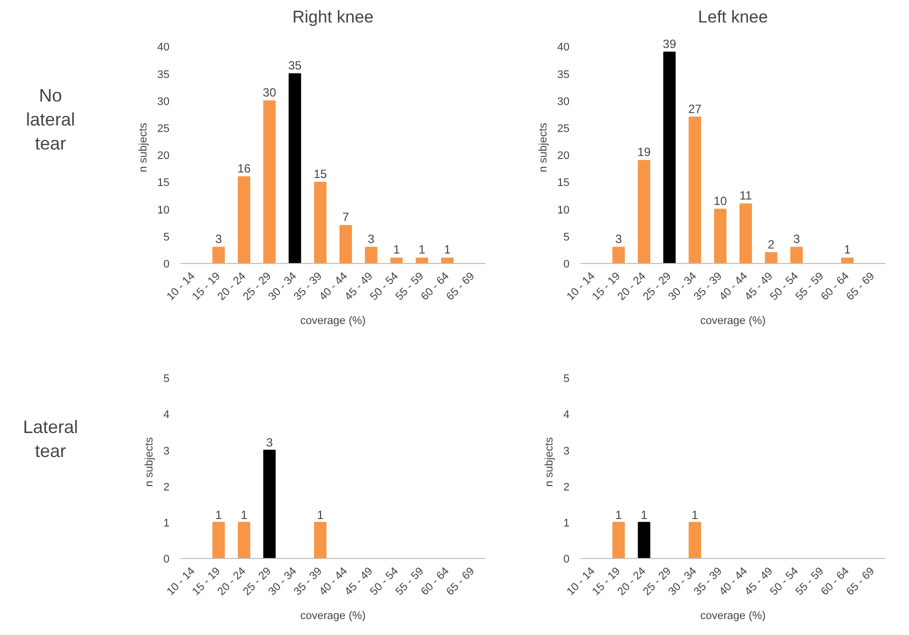  I want to click on data-label: 16, so click(244, 168).